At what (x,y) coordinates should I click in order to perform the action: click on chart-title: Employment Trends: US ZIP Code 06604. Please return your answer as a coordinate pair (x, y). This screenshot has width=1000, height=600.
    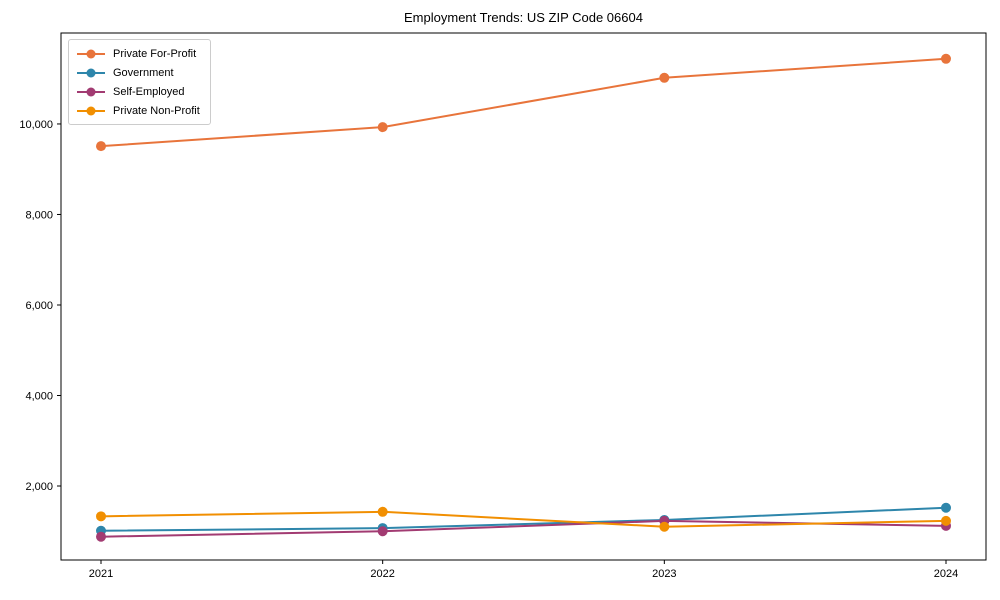
    Looking at the image, I should click on (523, 17).